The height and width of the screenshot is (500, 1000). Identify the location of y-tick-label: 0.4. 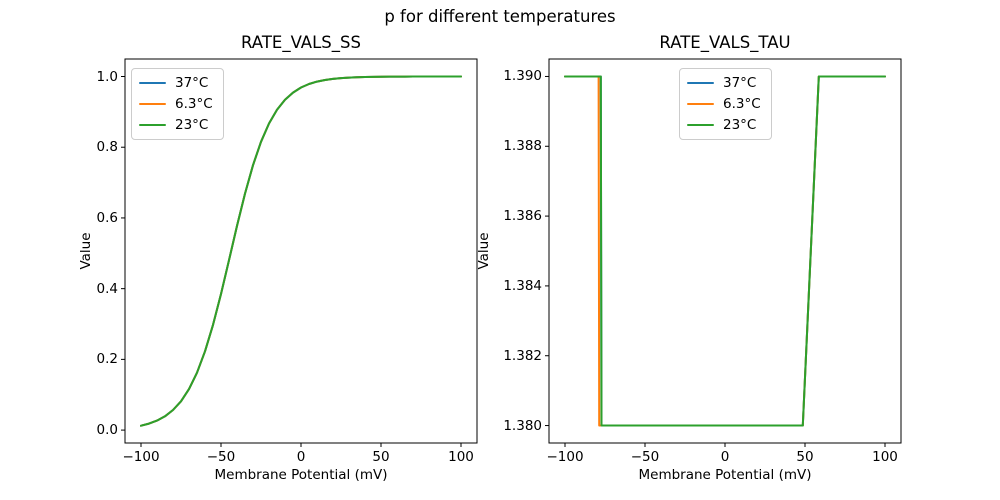
(107, 288).